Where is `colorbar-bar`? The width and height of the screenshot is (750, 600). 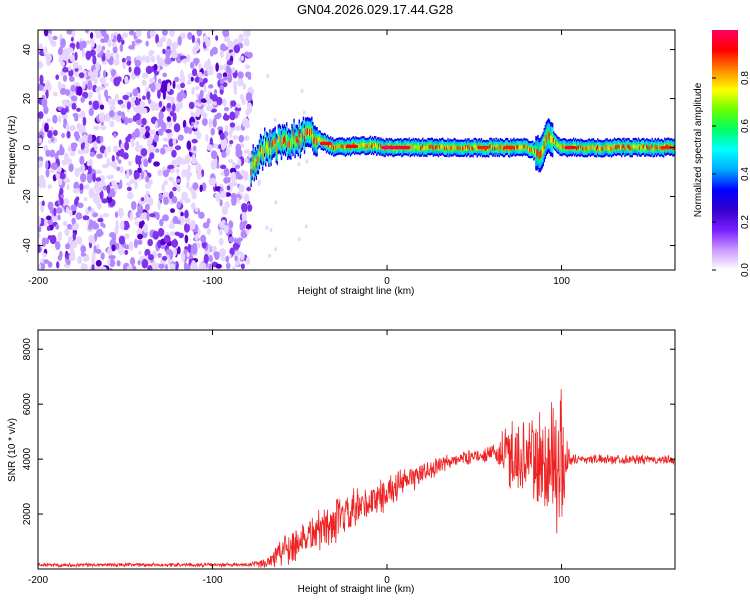 colorbar-bar is located at coordinates (725, 150).